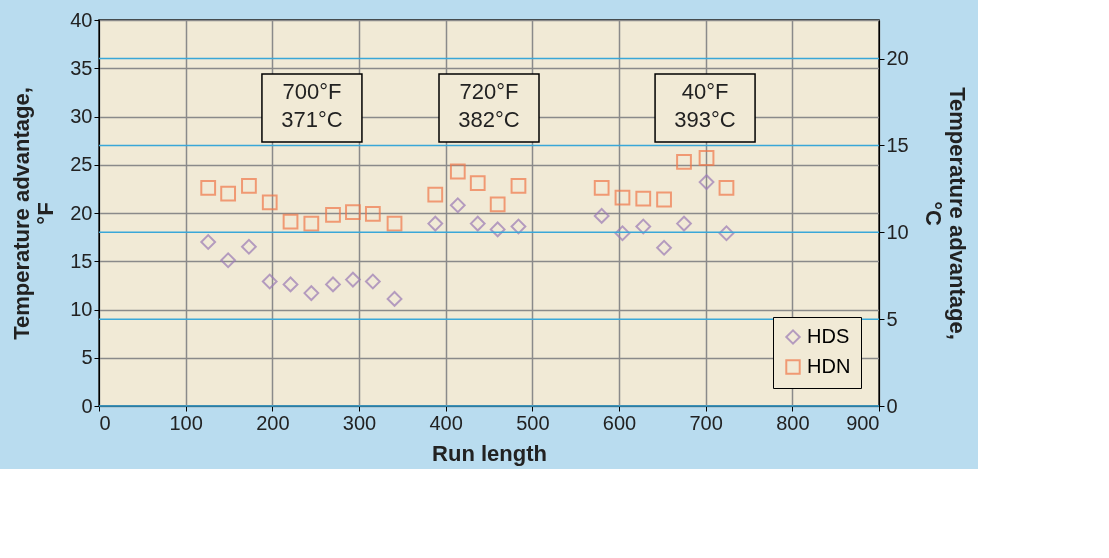 The width and height of the screenshot is (1109, 558). What do you see at coordinates (945, 213) in the screenshot?
I see `y2-axis-title: Temperature advantage, °C` at bounding box center [945, 213].